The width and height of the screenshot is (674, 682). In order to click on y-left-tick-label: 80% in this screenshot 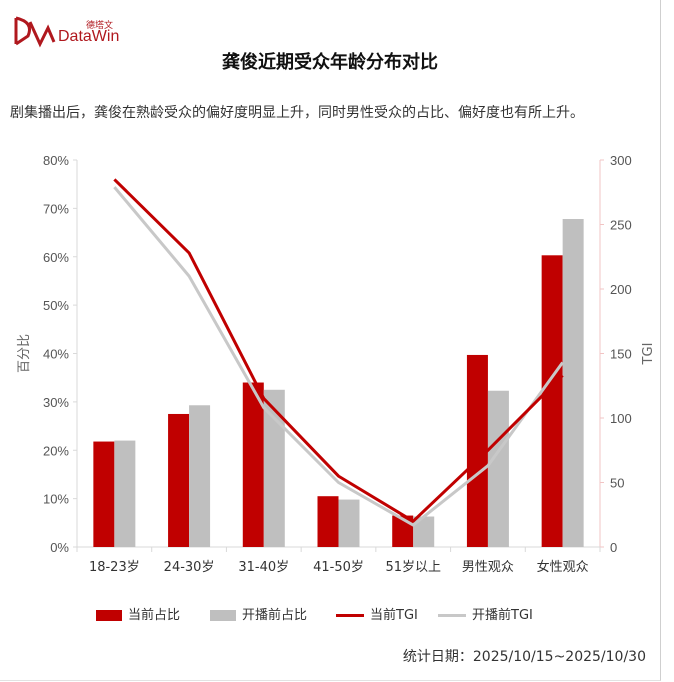, I will do `click(56, 160)`.